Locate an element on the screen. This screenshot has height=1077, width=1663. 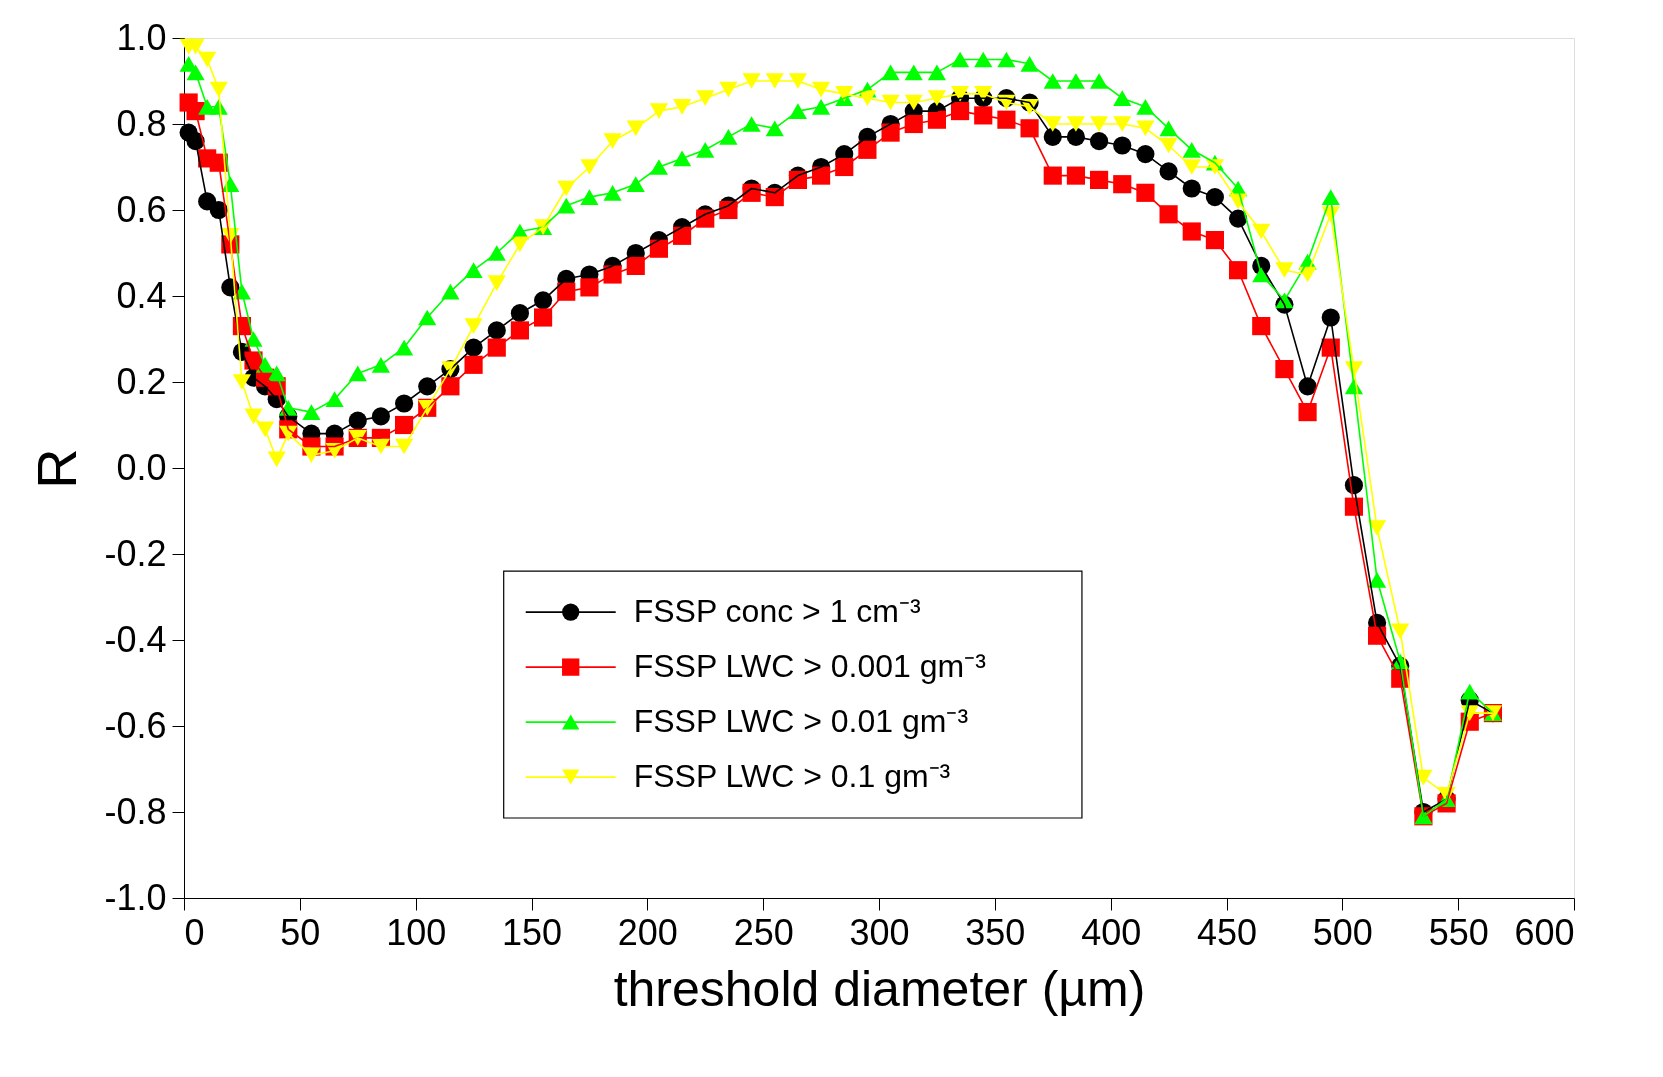
y-tick-label: 0.8 is located at coordinates (141, 123).